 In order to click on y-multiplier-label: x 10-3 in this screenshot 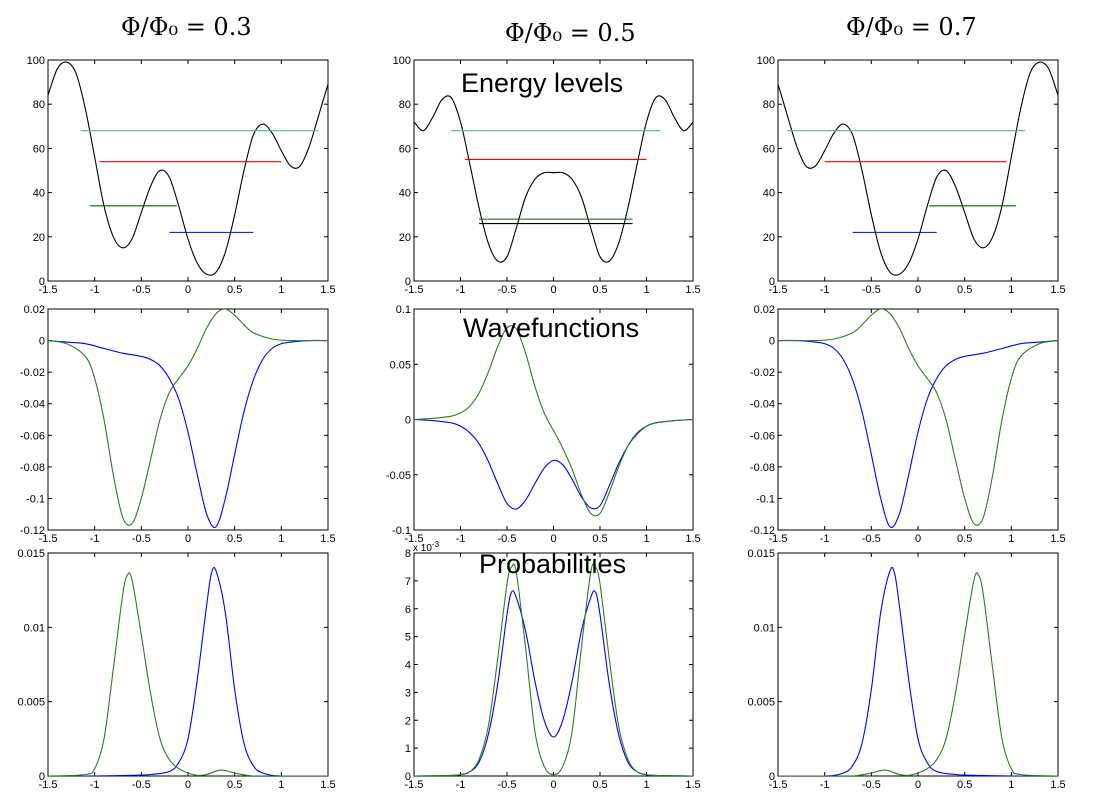, I will do `click(426, 547)`.